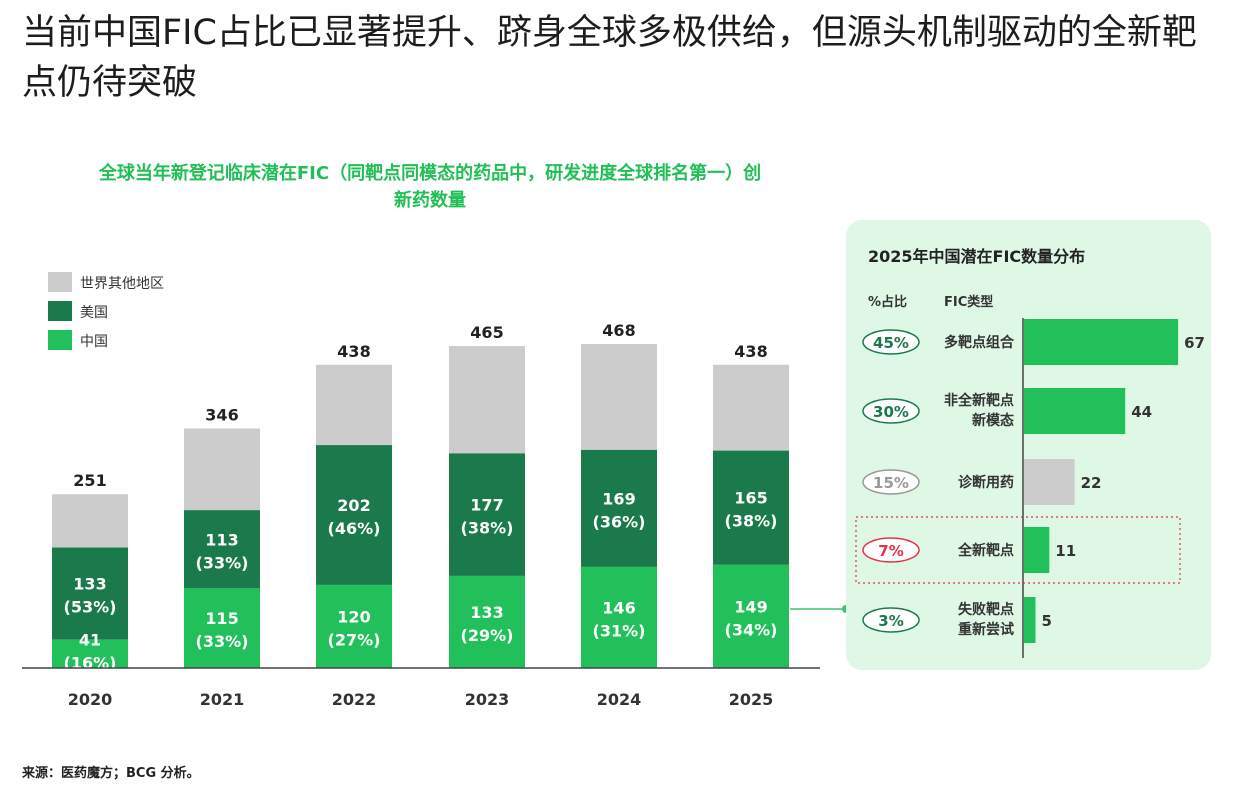 The image size is (1239, 799). I want to click on hbar-value-label: 44, so click(1141, 412).